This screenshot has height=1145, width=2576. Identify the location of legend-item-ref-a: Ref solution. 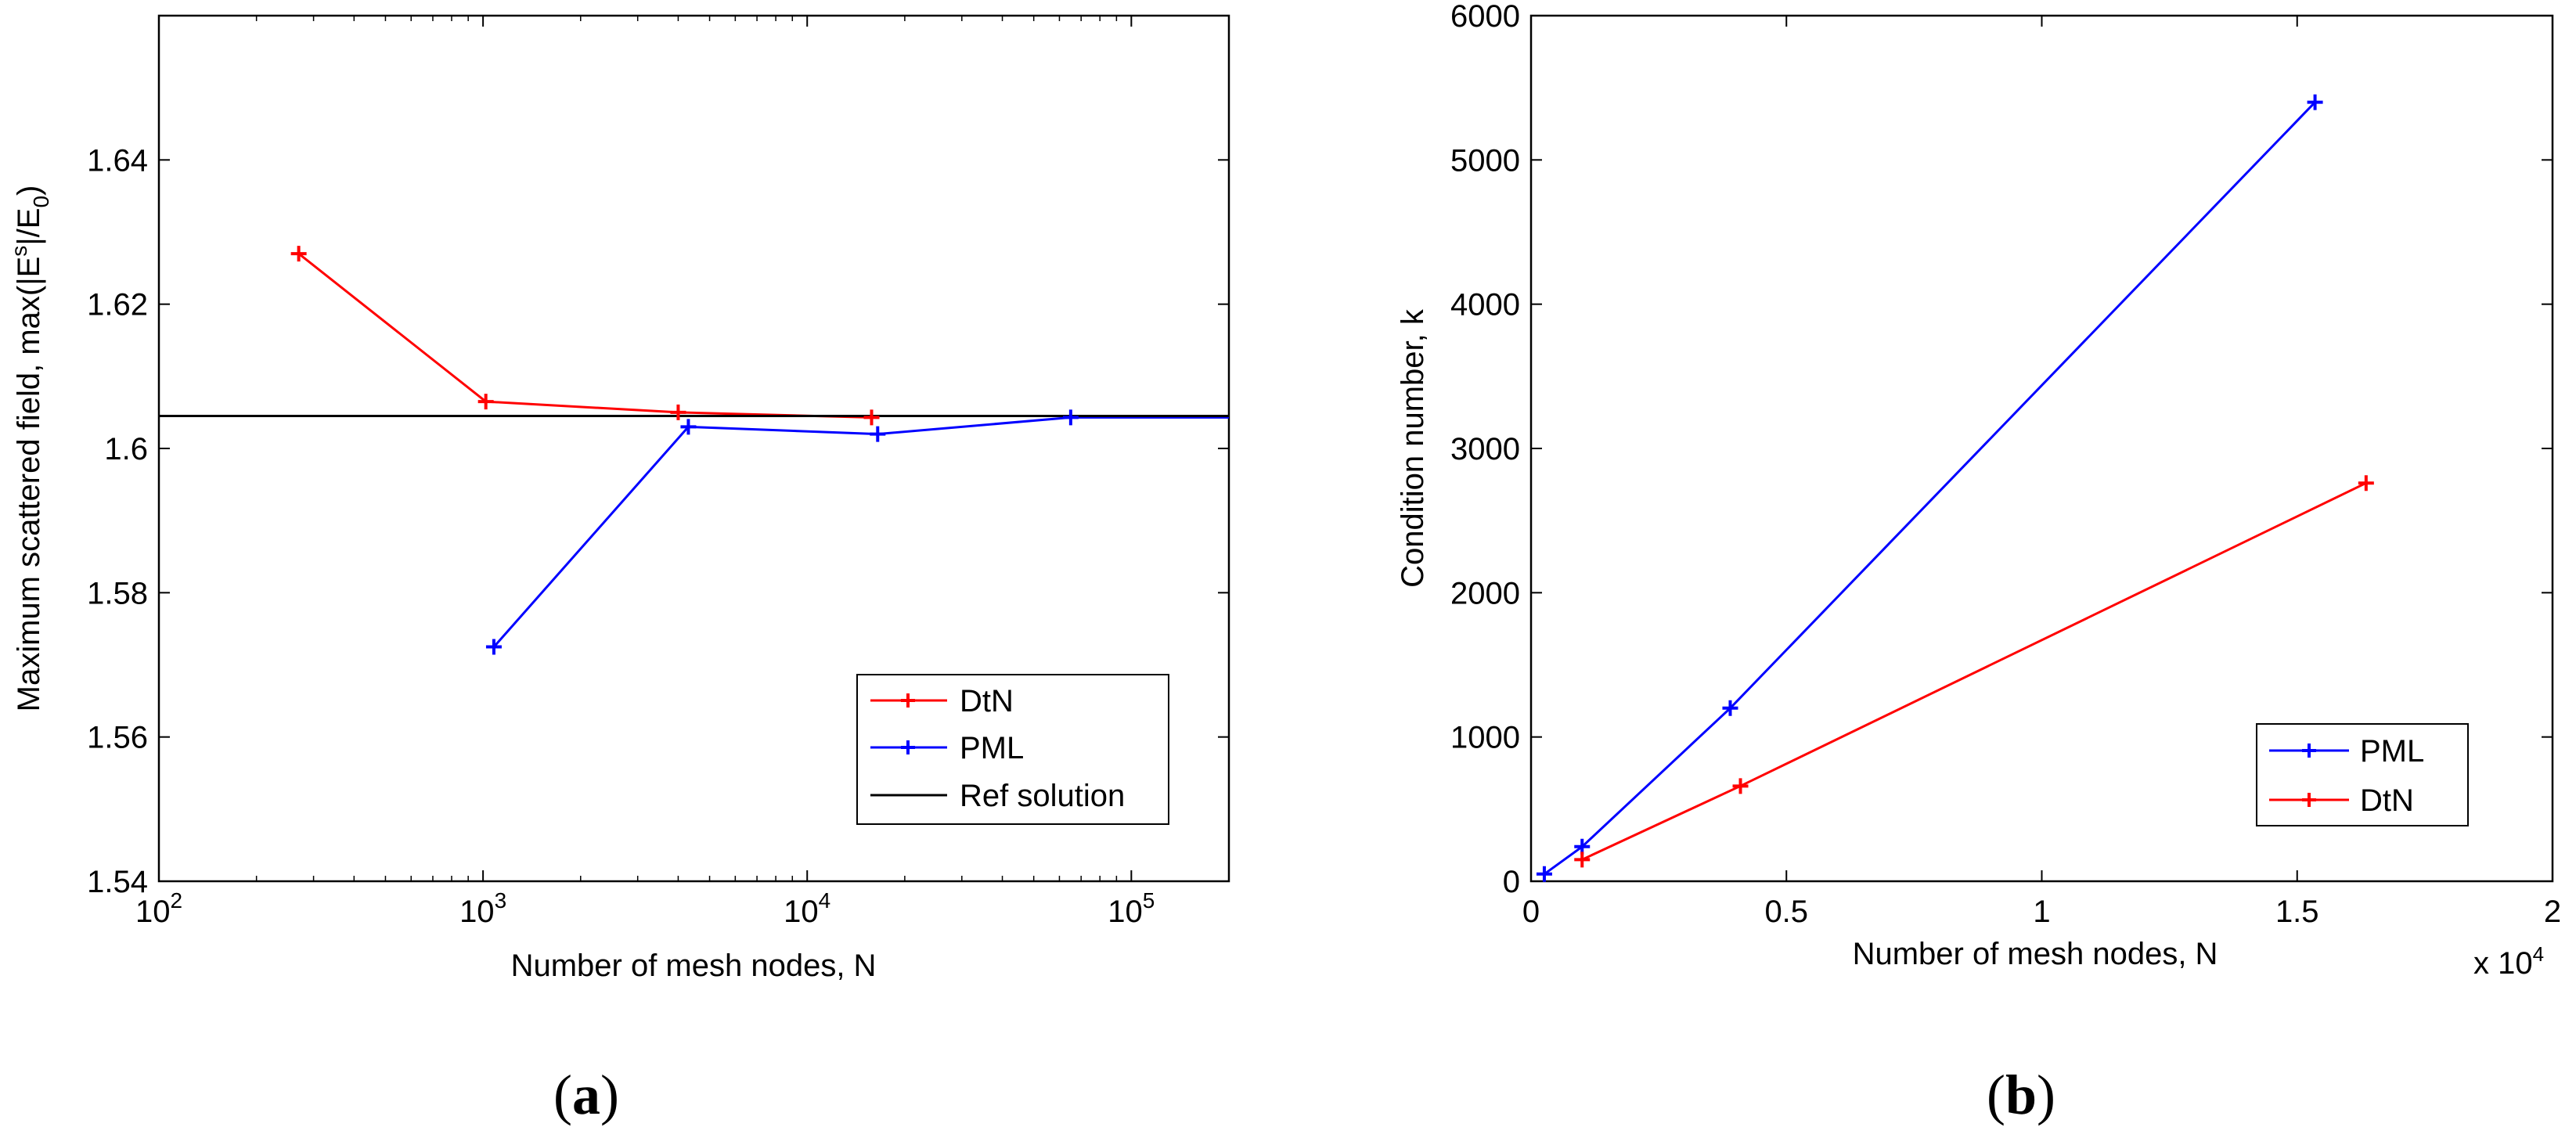
(997, 796).